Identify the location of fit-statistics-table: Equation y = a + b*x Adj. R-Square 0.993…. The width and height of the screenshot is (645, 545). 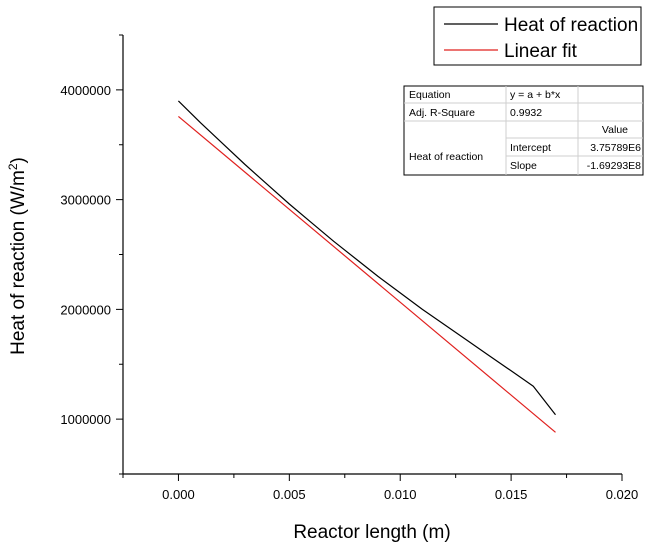
(523, 130).